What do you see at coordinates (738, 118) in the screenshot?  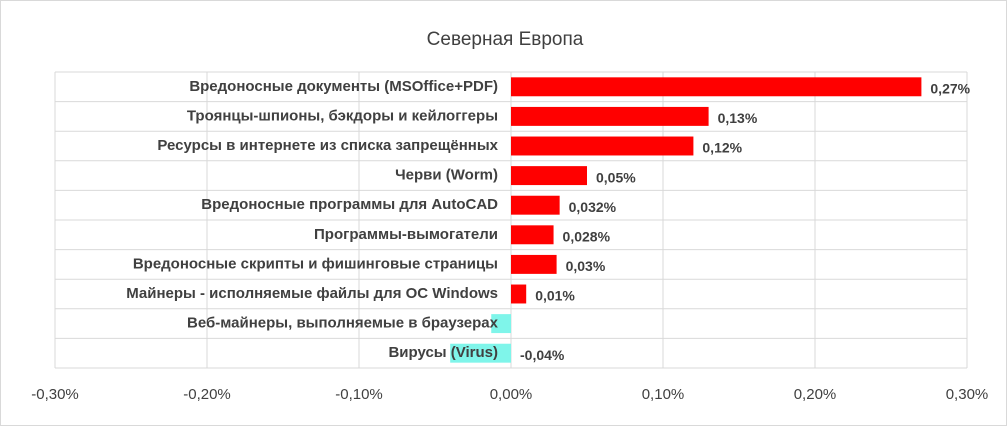 I see `value-label: 0,13%` at bounding box center [738, 118].